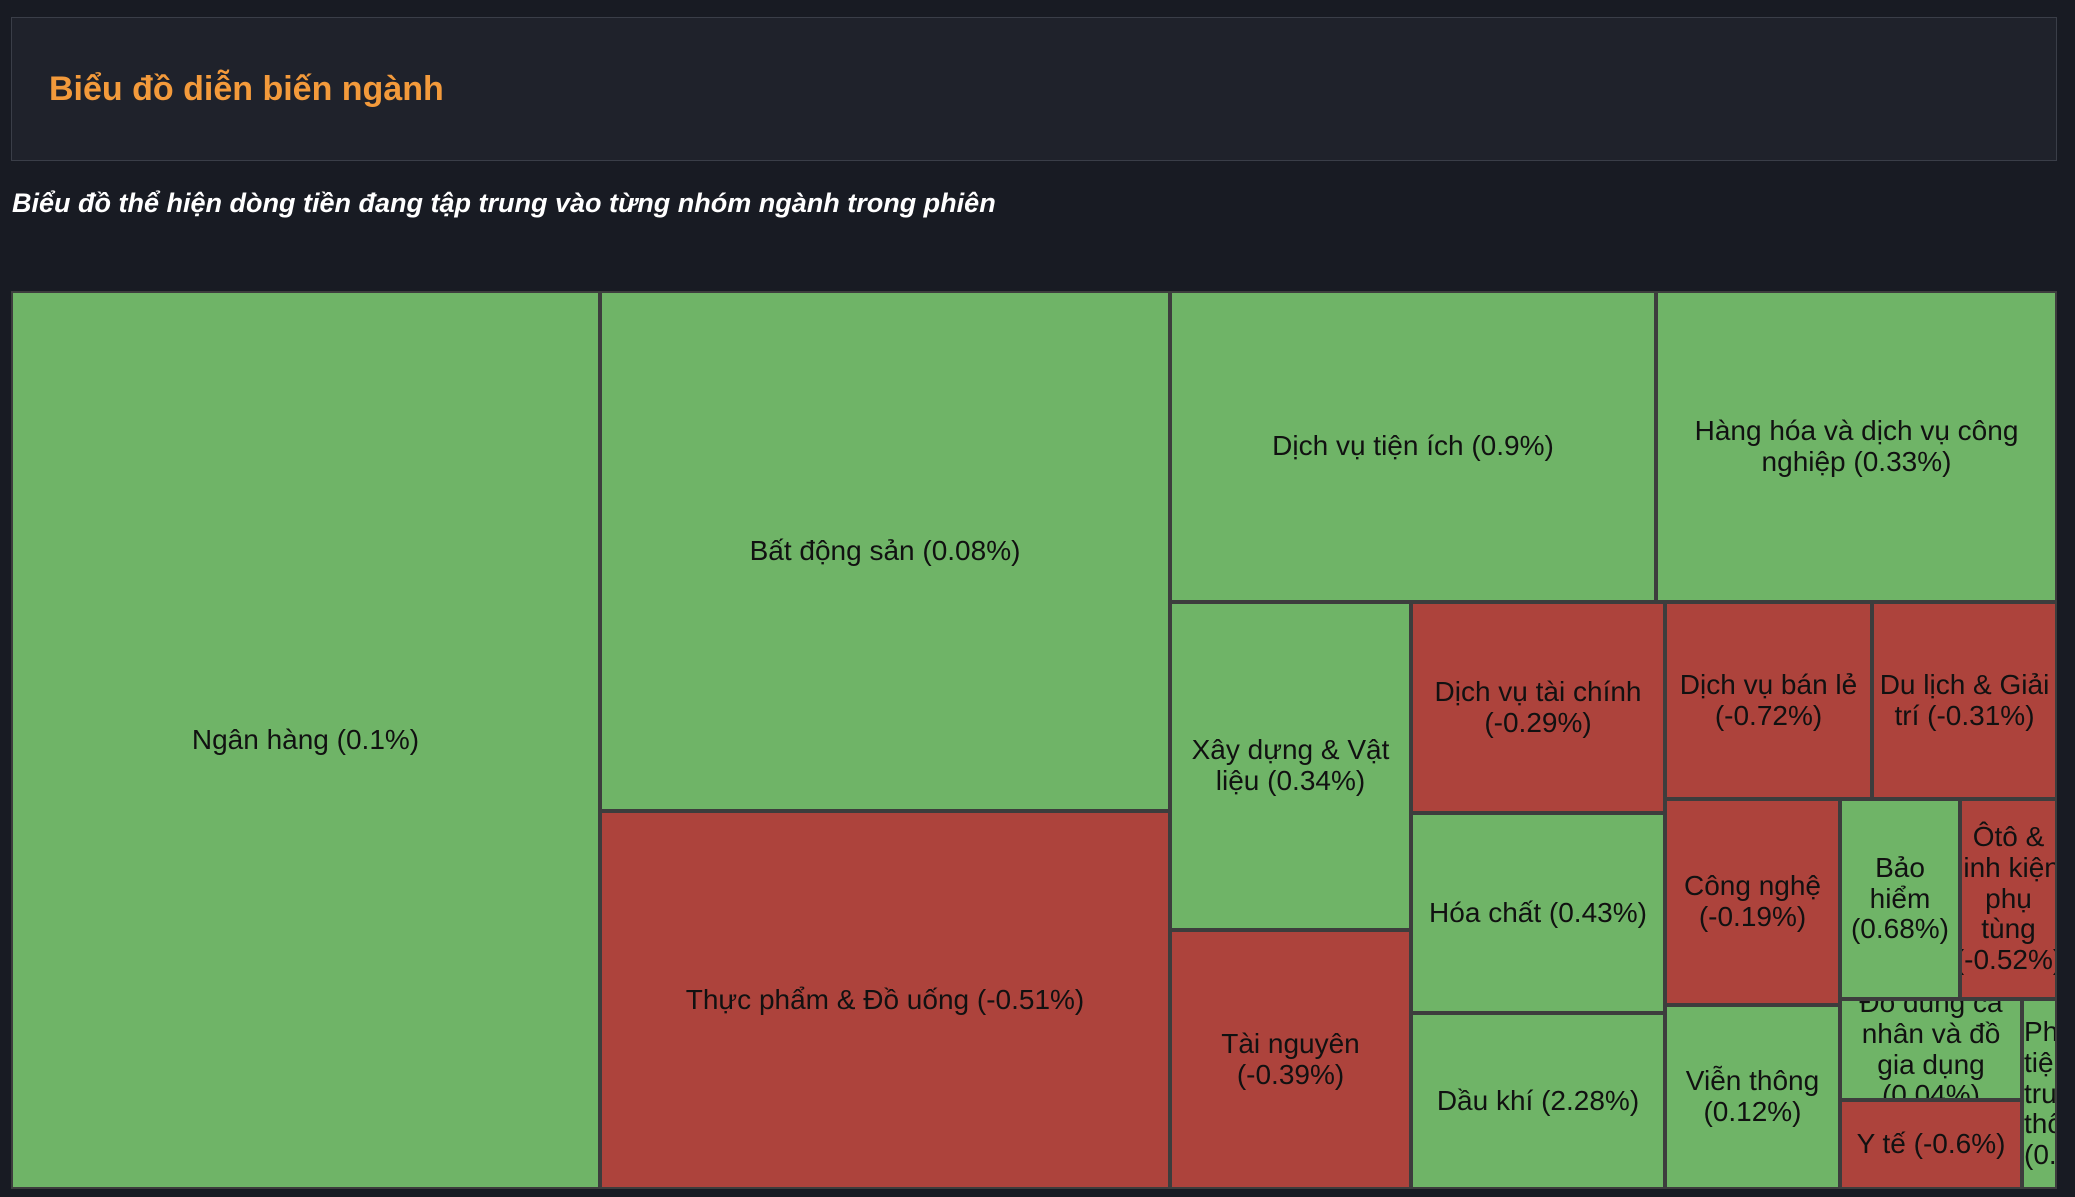 This screenshot has height=1197, width=2075. I want to click on tile-label: Dầu khí (2.28%), so click(1538, 1100).